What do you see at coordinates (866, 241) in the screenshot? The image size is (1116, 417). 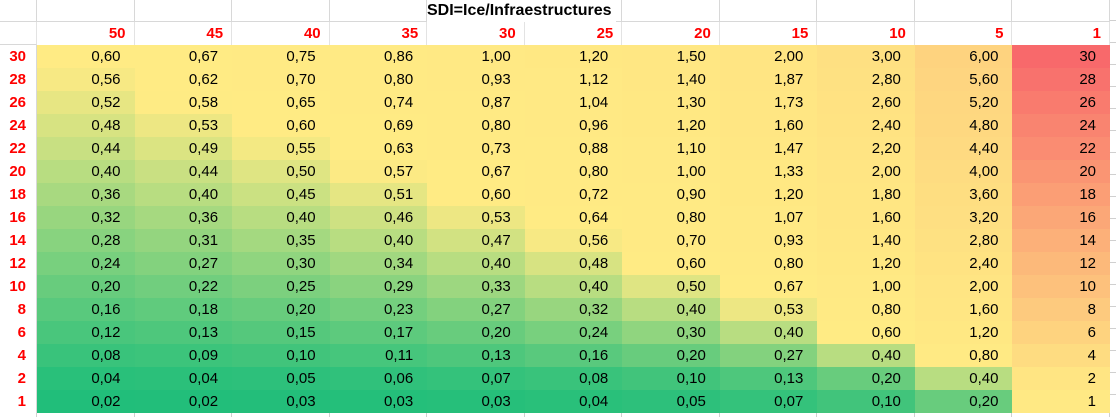 I see `cell-r14-c10: 1,40` at bounding box center [866, 241].